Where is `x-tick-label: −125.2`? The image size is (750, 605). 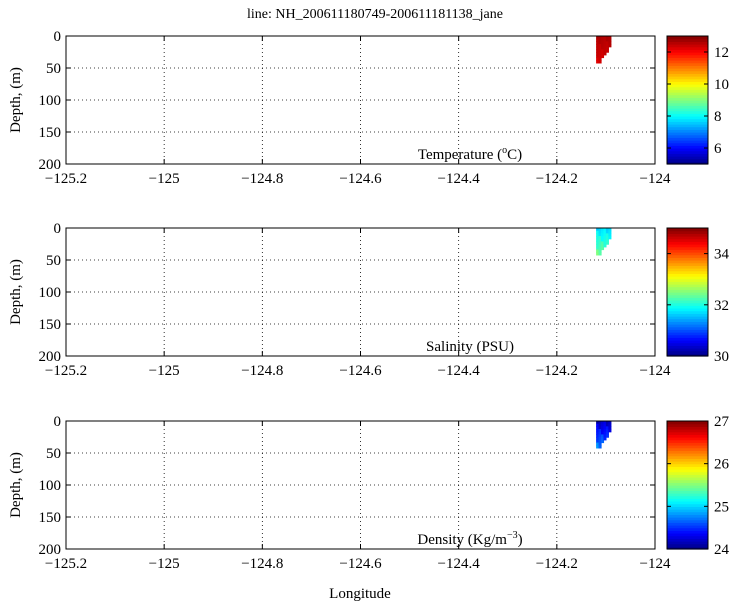
x-tick-label: −125.2 is located at coordinates (66, 179).